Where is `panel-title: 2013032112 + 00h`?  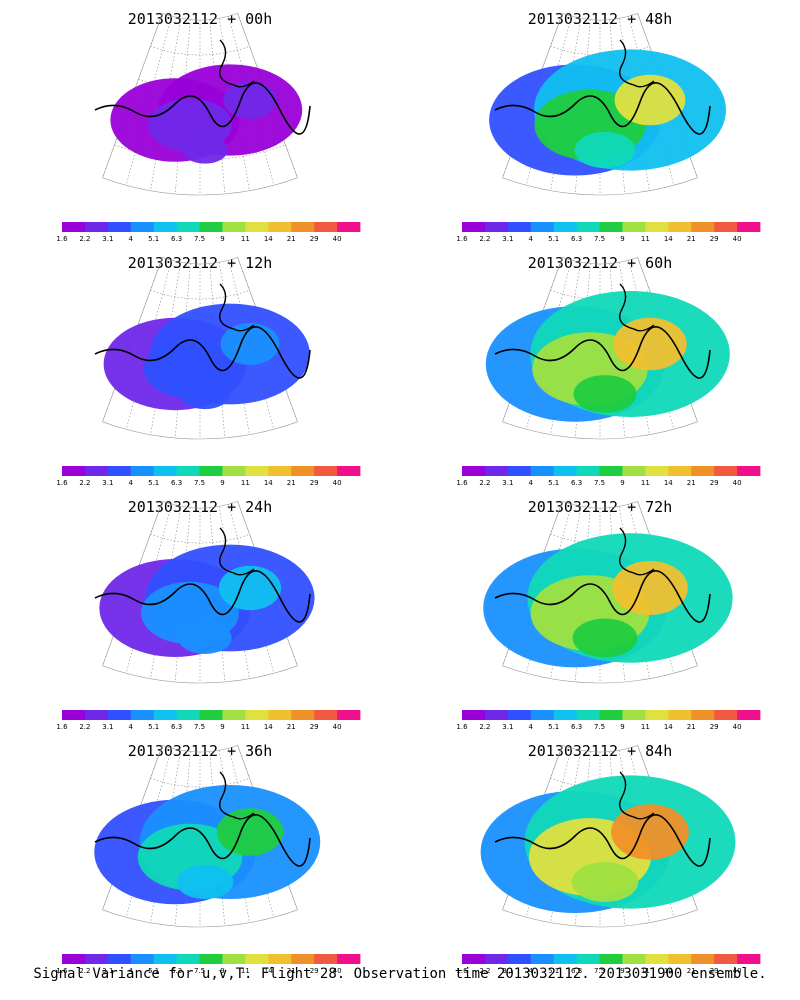 panel-title: 2013032112 + 00h is located at coordinates (200, 19).